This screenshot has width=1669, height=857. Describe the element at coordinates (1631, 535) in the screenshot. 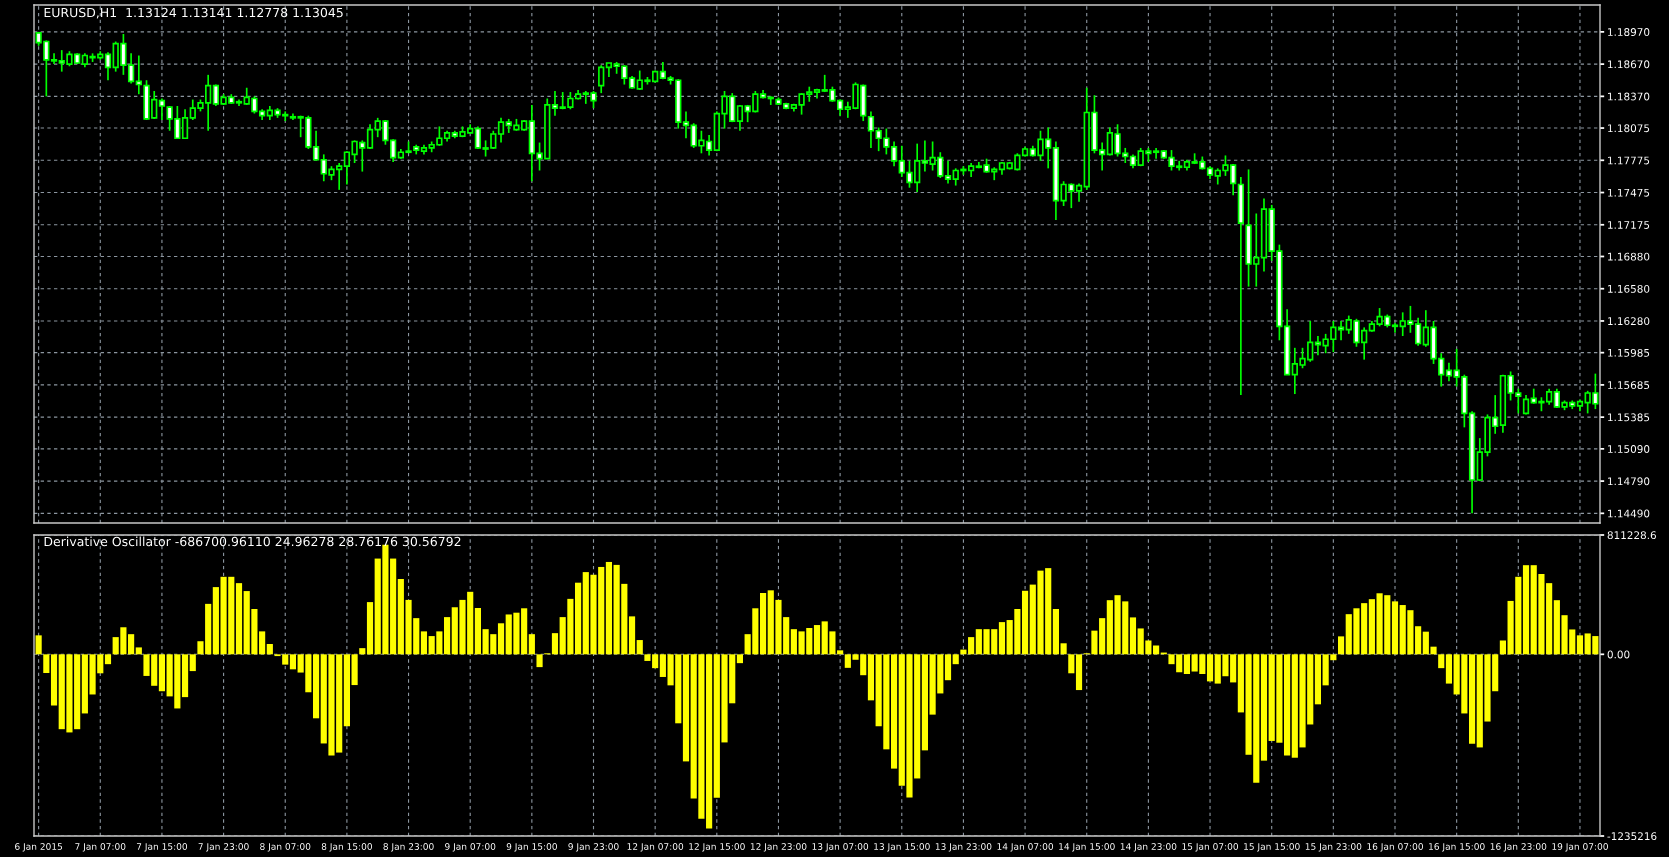

I see `y-tick-label: 811228.6` at that location.